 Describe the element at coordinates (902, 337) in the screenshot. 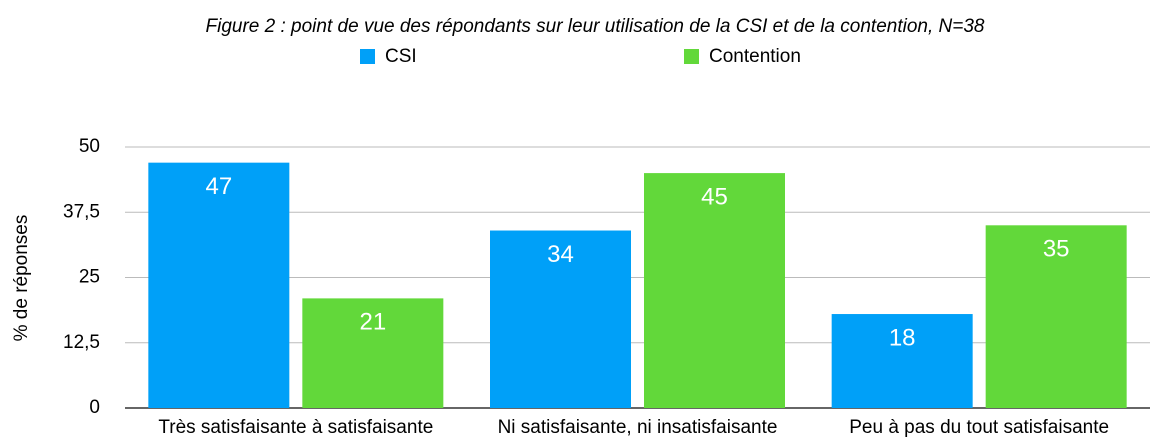

I see `value-label: 18` at that location.